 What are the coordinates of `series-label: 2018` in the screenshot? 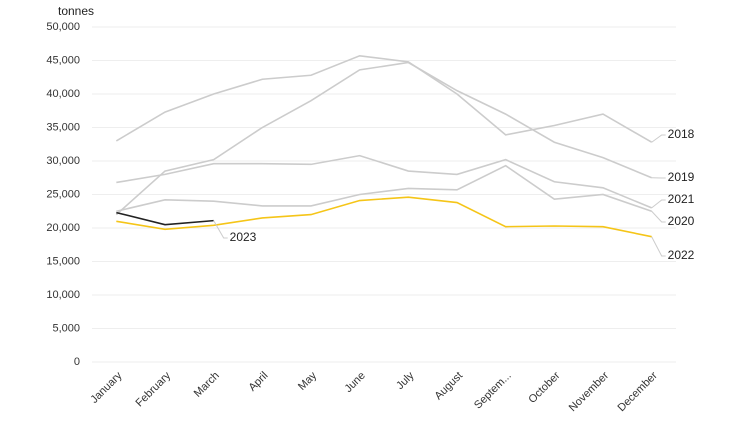 It's located at (681, 134).